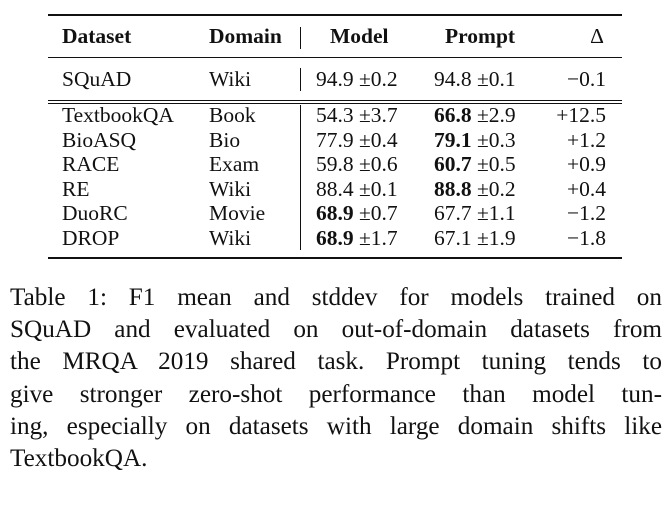 This screenshot has height=506, width=668. What do you see at coordinates (237, 213) in the screenshot?
I see `cell-domain: Movie` at bounding box center [237, 213].